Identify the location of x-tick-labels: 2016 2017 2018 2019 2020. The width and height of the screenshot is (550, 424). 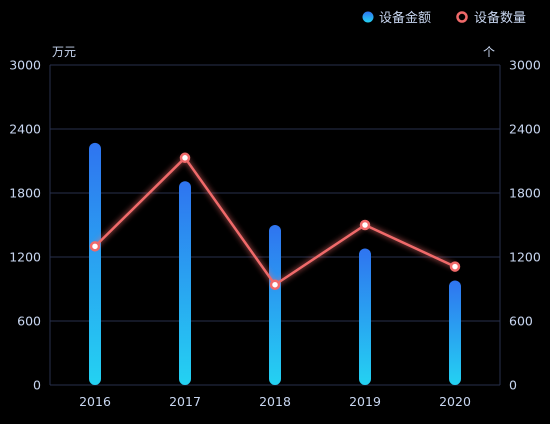
(275, 401).